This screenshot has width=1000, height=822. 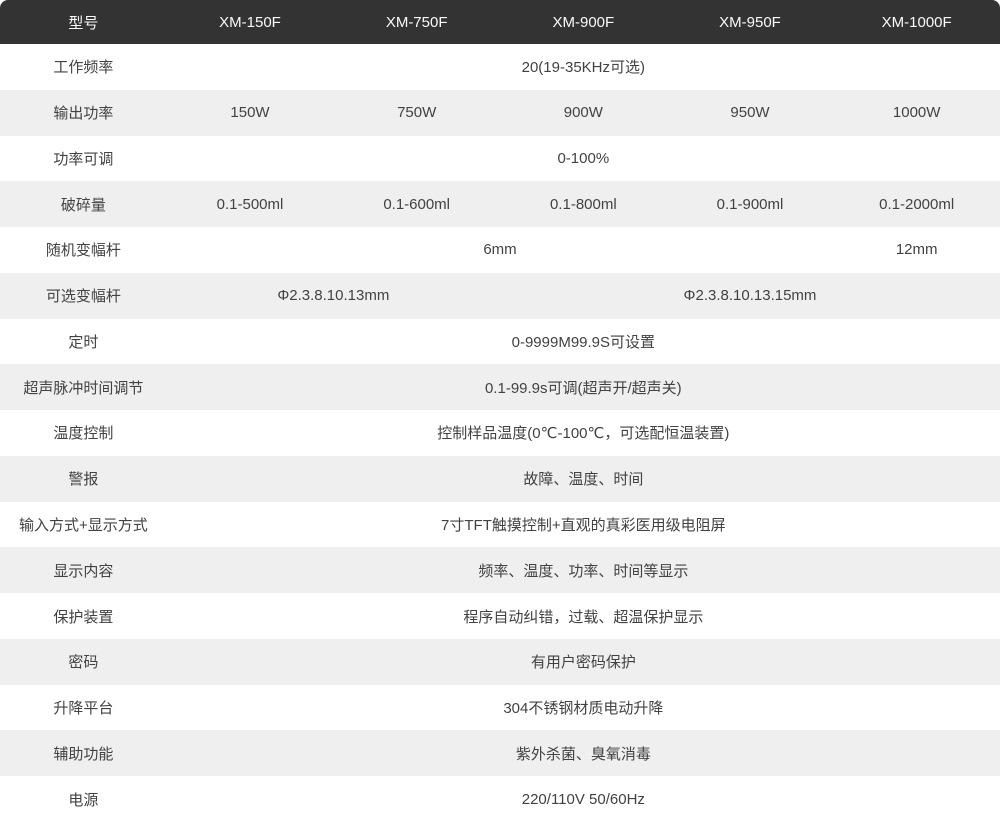 What do you see at coordinates (83, 617) in the screenshot?
I see `spec-row-label: 保护装置` at bounding box center [83, 617].